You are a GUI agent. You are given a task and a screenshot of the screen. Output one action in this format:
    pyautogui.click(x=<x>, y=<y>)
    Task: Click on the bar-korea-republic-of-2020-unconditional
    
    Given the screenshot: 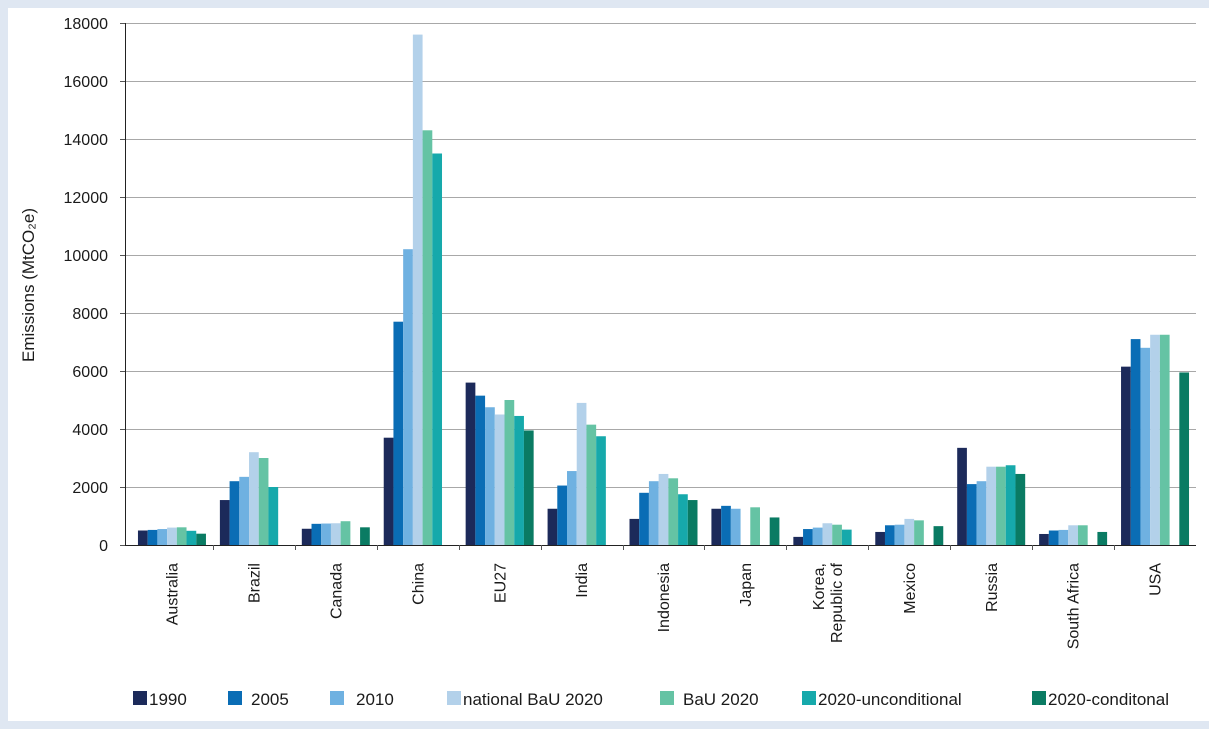 What is the action you would take?
    pyautogui.click(x=846, y=537)
    